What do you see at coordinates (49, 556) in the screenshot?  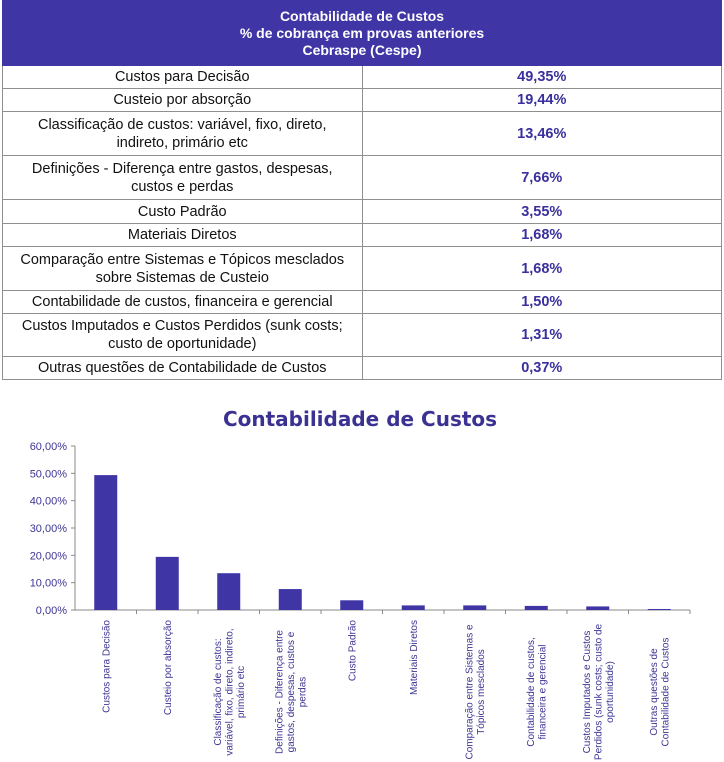 I see `y-tick-label: 20,00%` at bounding box center [49, 556].